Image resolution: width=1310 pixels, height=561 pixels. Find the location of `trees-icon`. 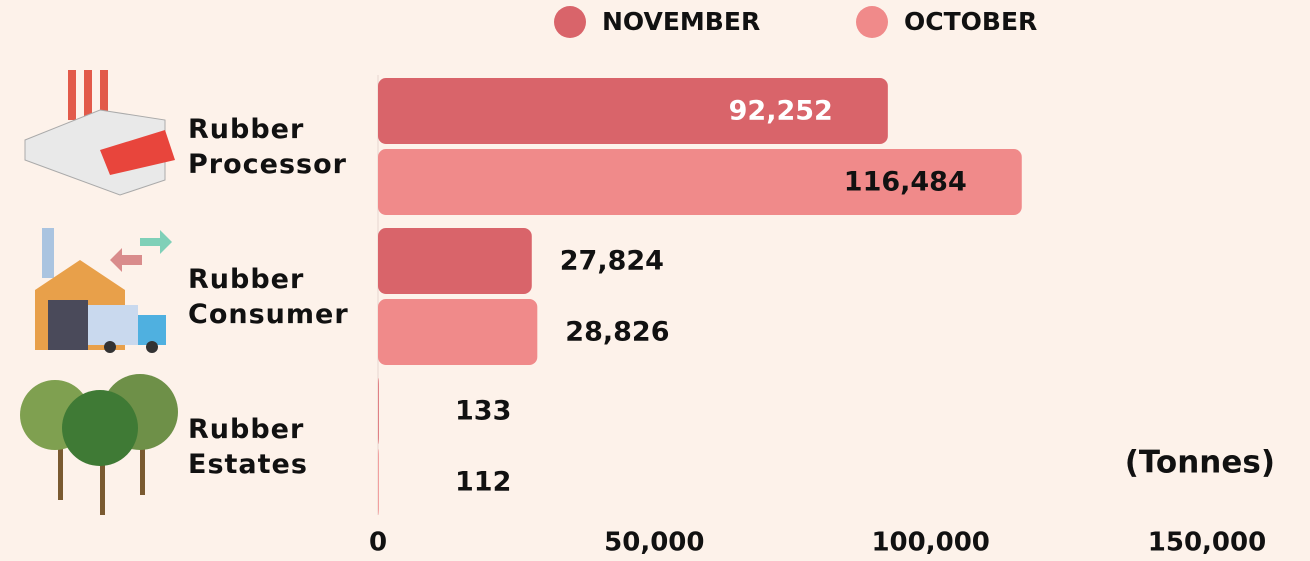

trees-icon is located at coordinates (99, 444).